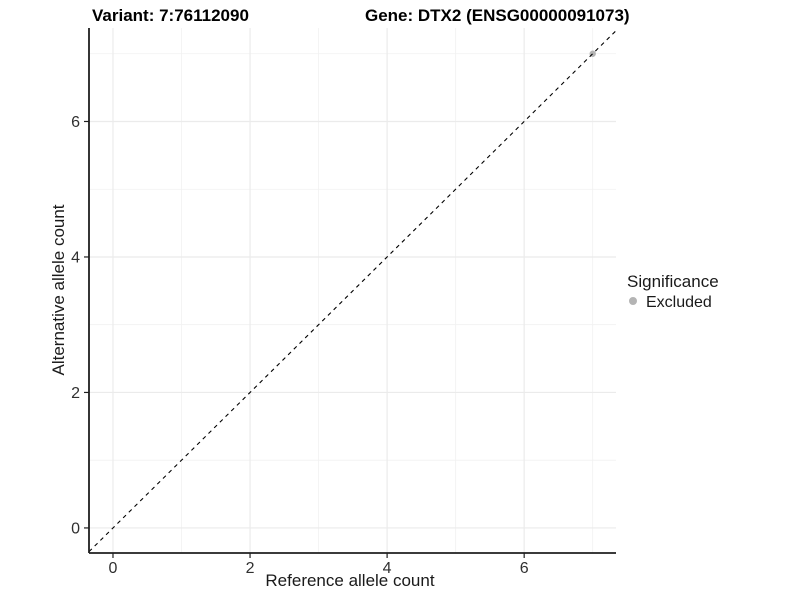 Image resolution: width=800 pixels, height=600 pixels. Describe the element at coordinates (58, 289) in the screenshot. I see `y-axis-label: Alternative allele count` at that location.